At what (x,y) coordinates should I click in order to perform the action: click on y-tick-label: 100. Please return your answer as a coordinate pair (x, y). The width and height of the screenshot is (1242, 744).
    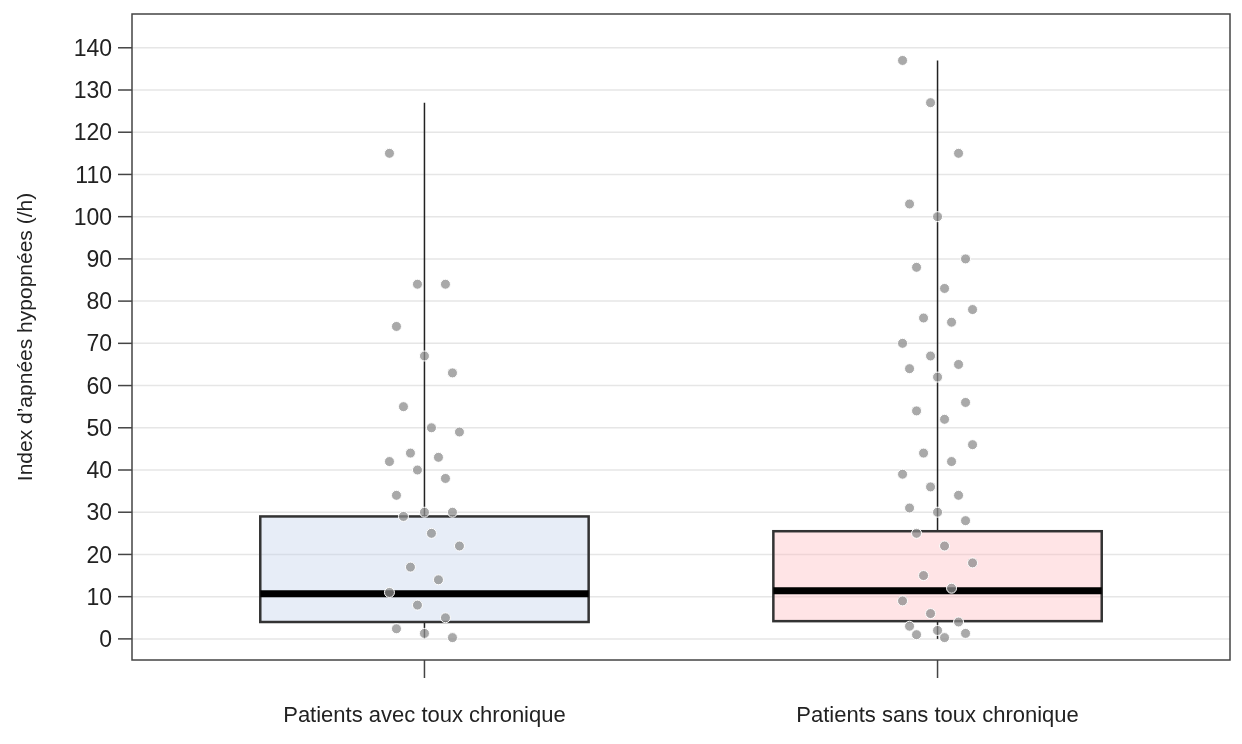
    Looking at the image, I should click on (92, 216).